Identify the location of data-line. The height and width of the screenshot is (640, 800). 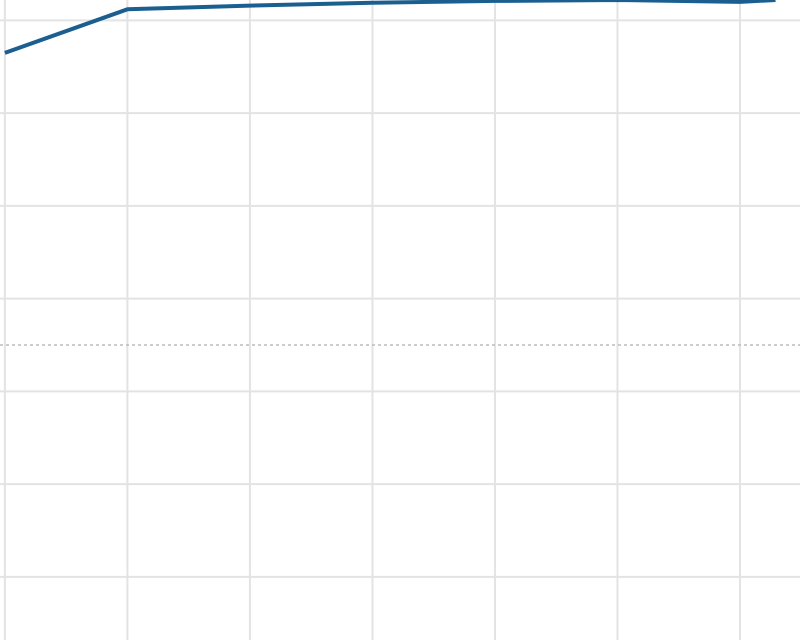
(390, 27).